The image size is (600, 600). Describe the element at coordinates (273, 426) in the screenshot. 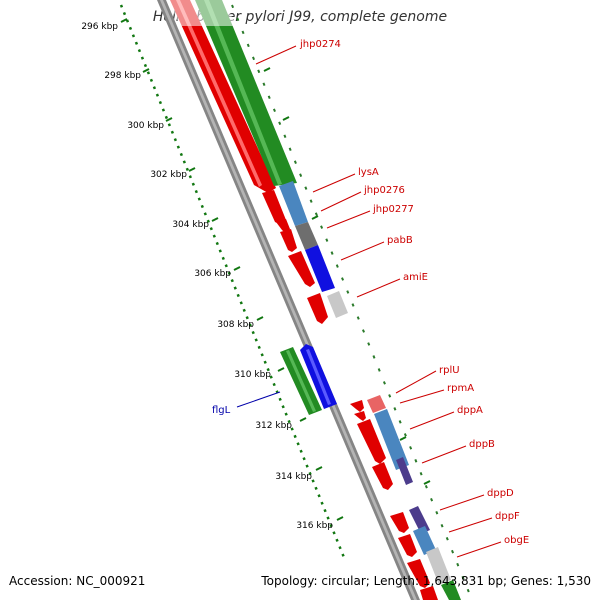

I see `ruler-tick-label: 312 kbp` at that location.